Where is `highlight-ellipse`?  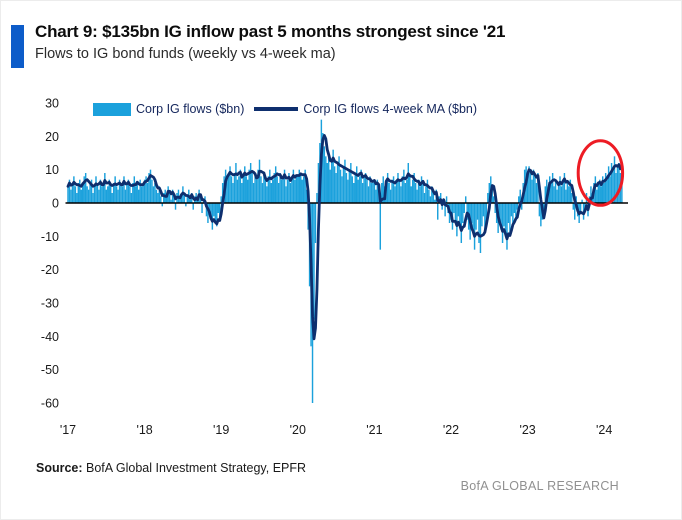 highlight-ellipse is located at coordinates (600, 173).